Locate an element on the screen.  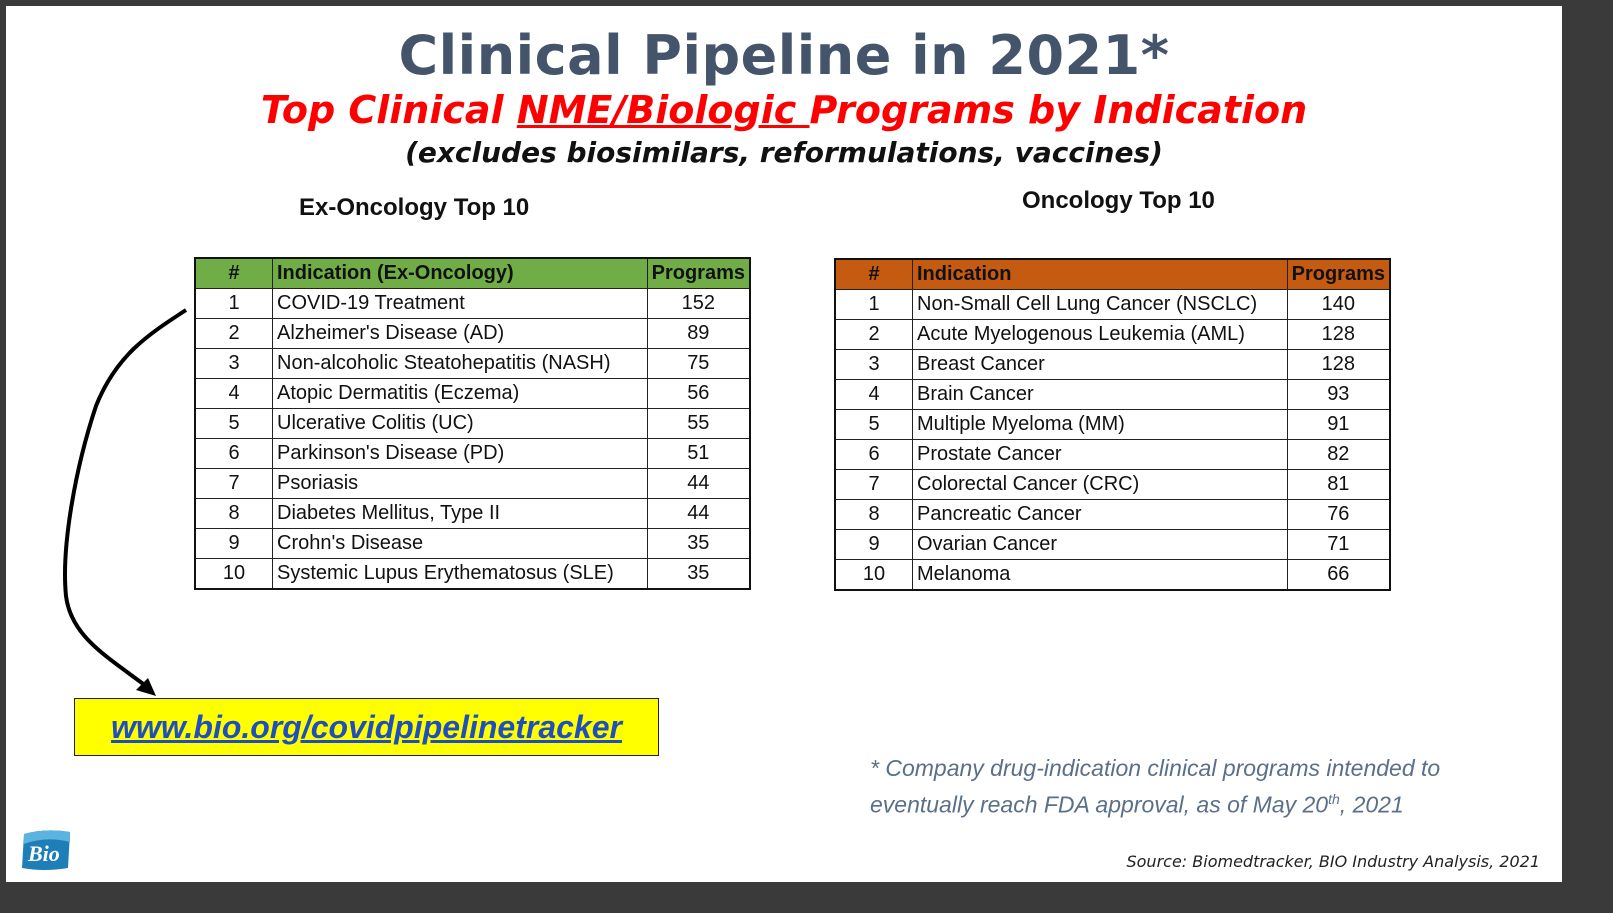
table-row: 1 Non-Small Cell Lung Cancer (NSCLC) 140 is located at coordinates (1112, 304).